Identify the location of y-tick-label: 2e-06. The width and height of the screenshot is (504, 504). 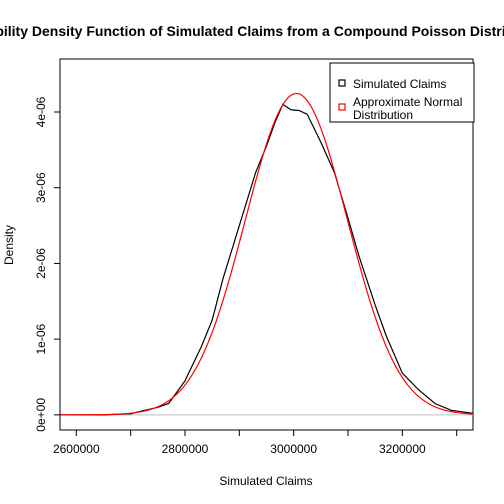
(41, 263).